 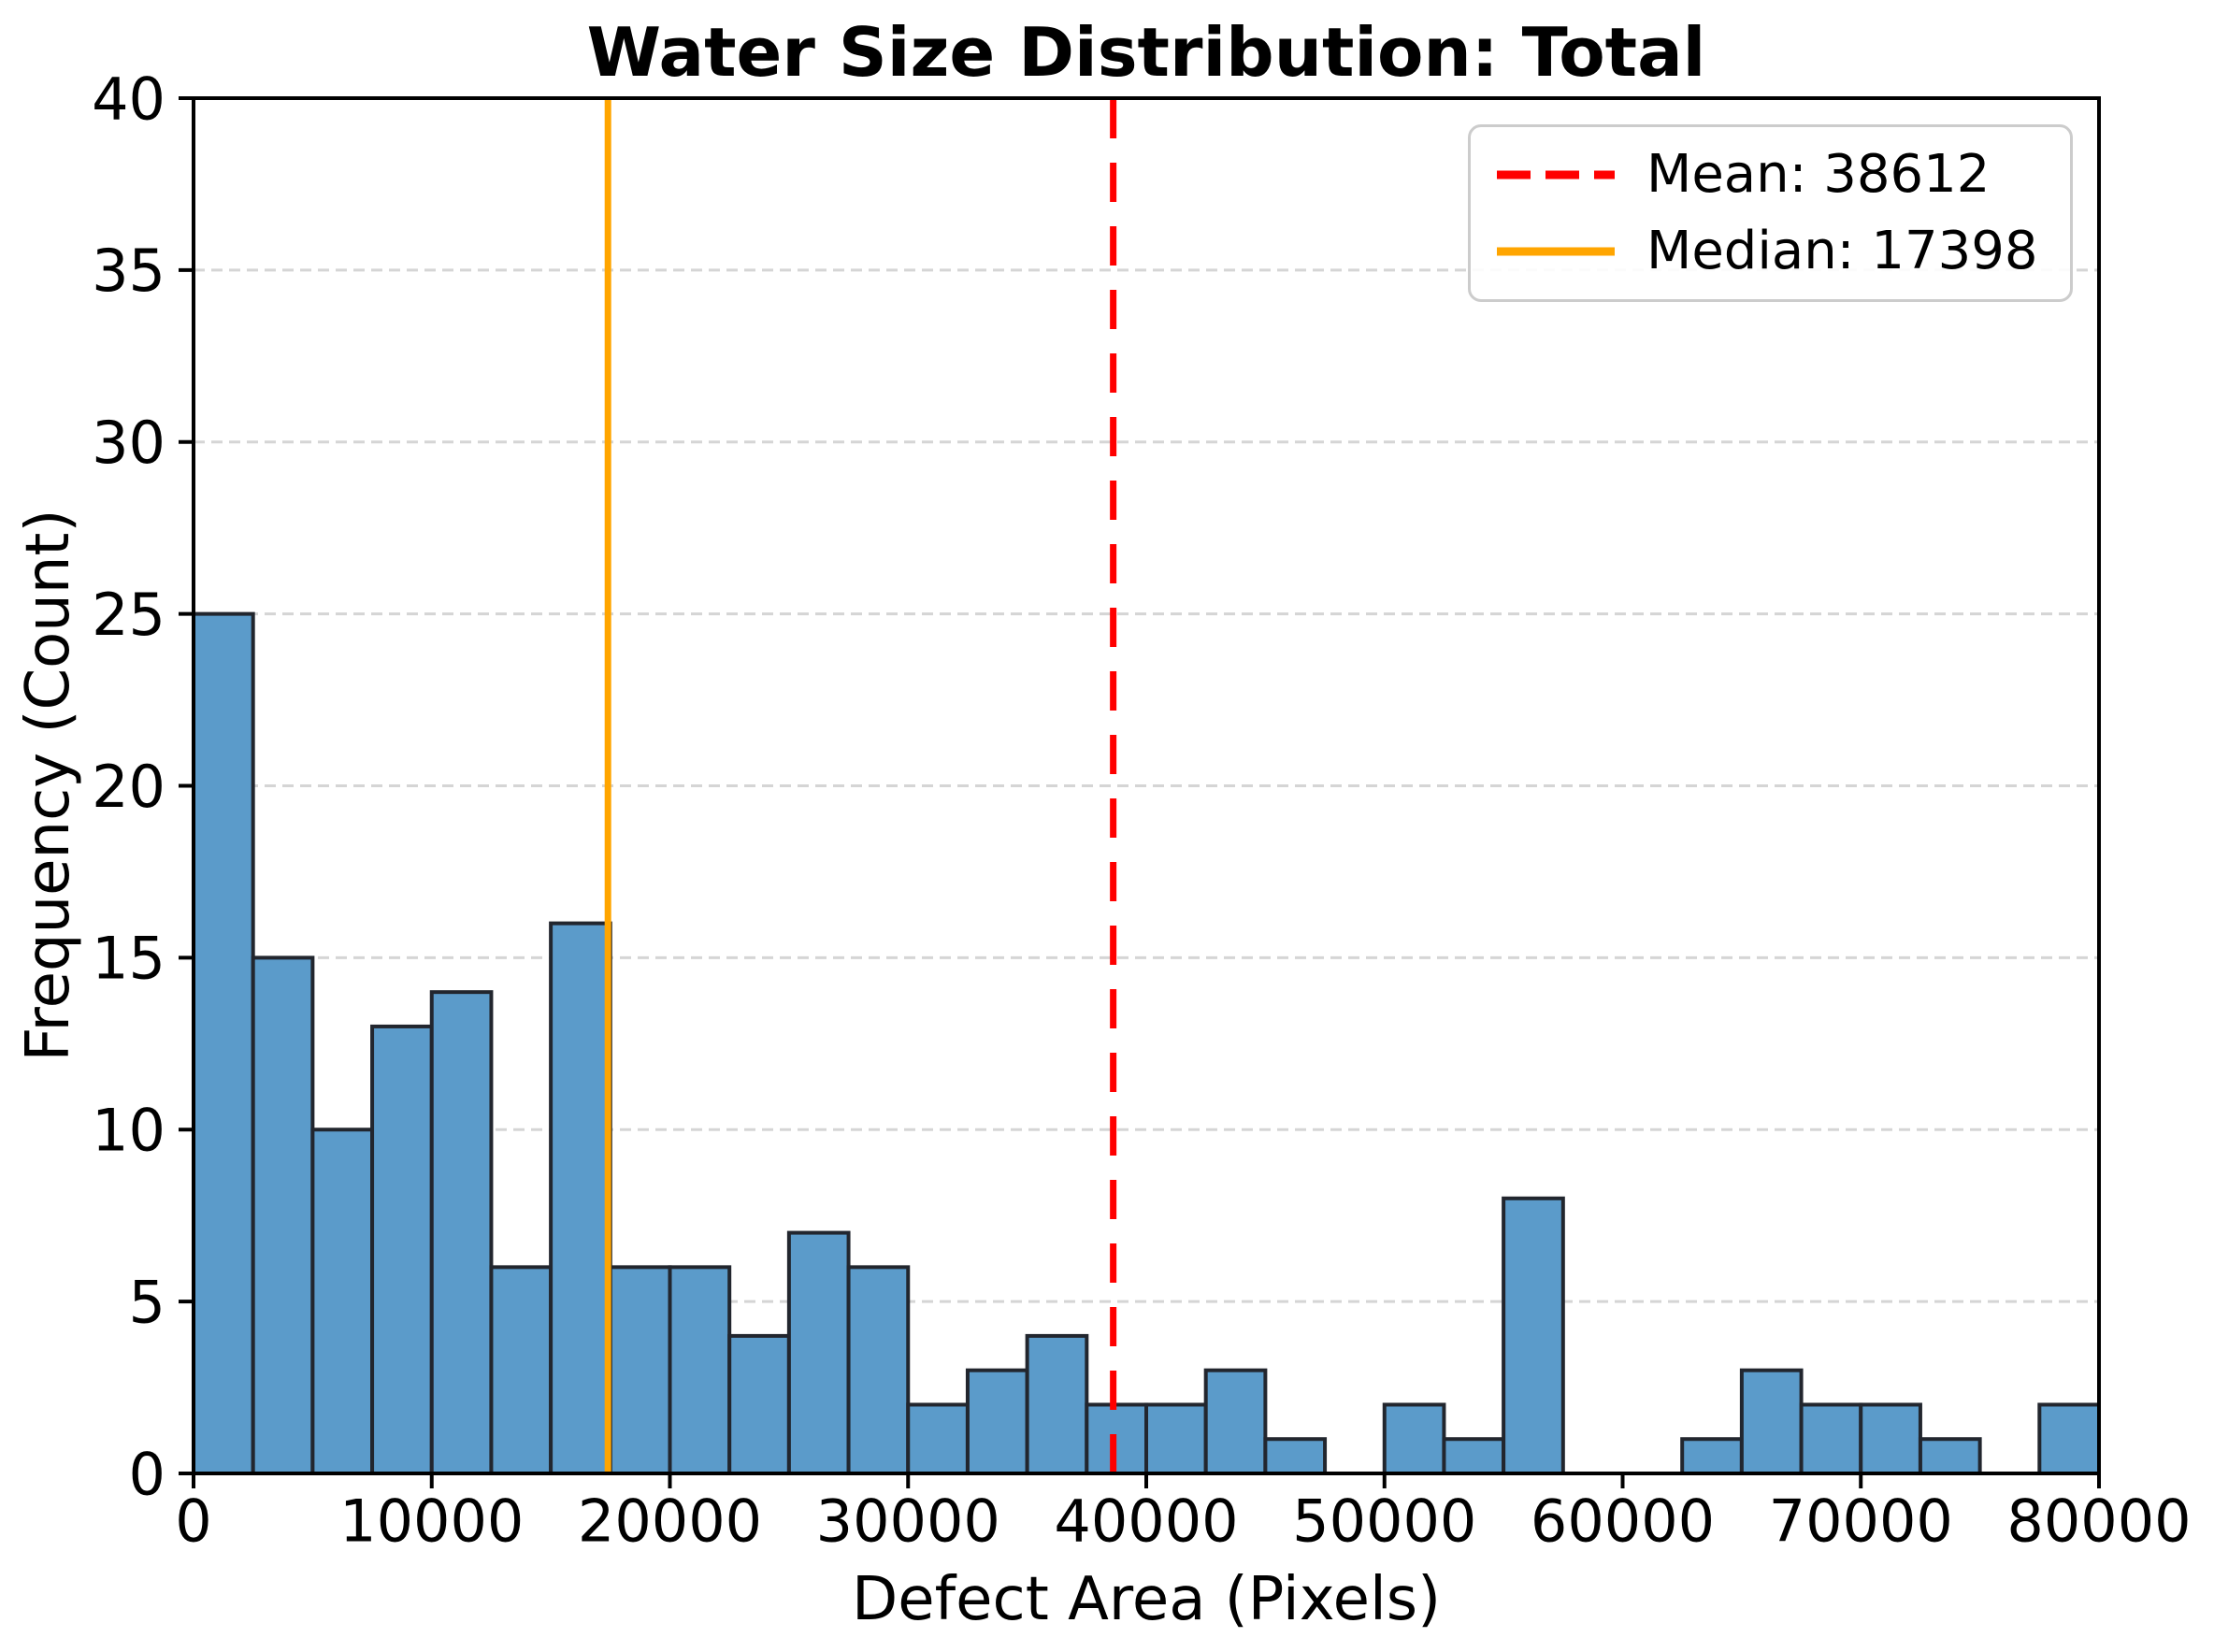 What do you see at coordinates (128, 99) in the screenshot?
I see `y-tick-label: 40` at bounding box center [128, 99].